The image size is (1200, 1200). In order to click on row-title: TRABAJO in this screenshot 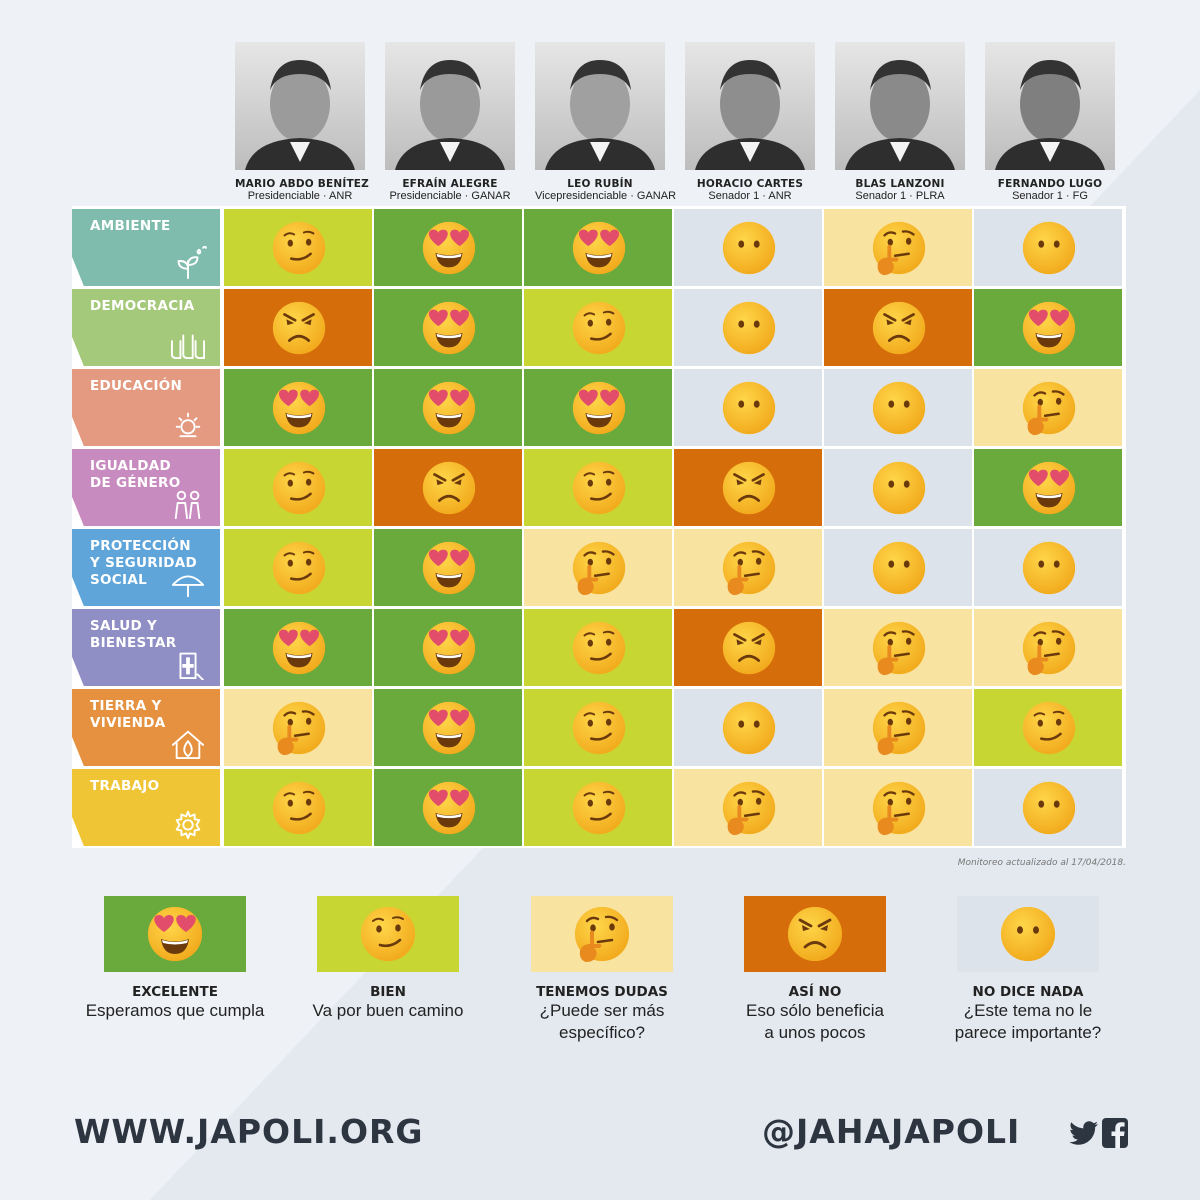, I will do `click(125, 786)`.